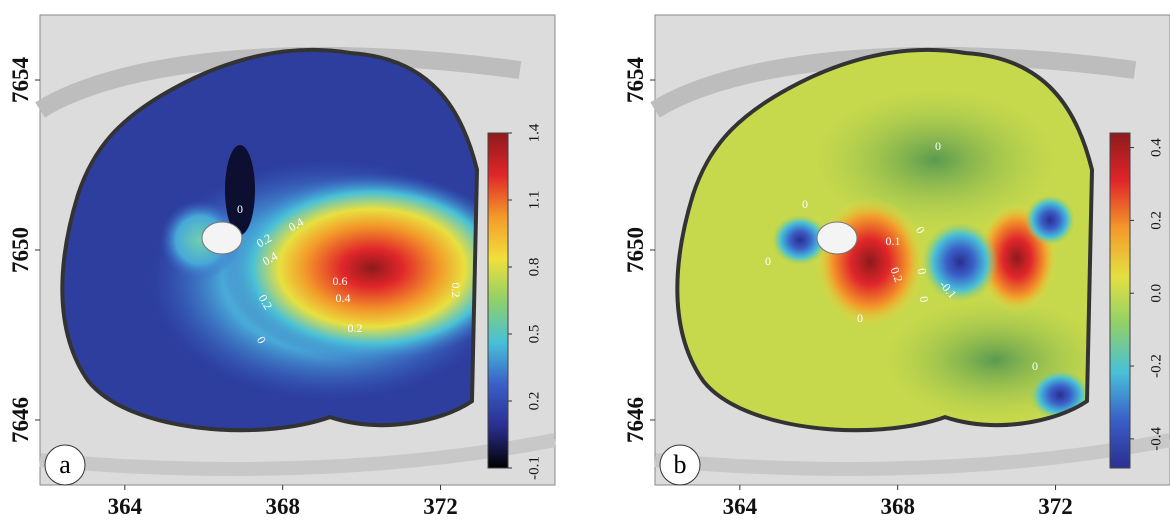 The image size is (1170, 526). I want to click on colorbar-tick-label: -0.1, so click(534, 468).